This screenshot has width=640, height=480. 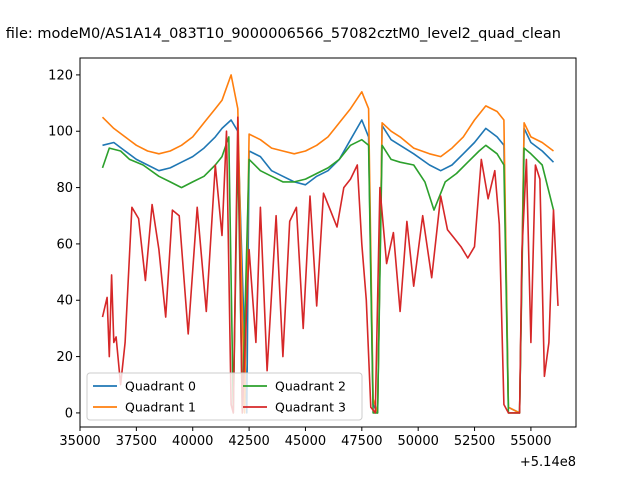 What do you see at coordinates (248, 441) in the screenshot?
I see `x-tick-label: 42500` at bounding box center [248, 441].